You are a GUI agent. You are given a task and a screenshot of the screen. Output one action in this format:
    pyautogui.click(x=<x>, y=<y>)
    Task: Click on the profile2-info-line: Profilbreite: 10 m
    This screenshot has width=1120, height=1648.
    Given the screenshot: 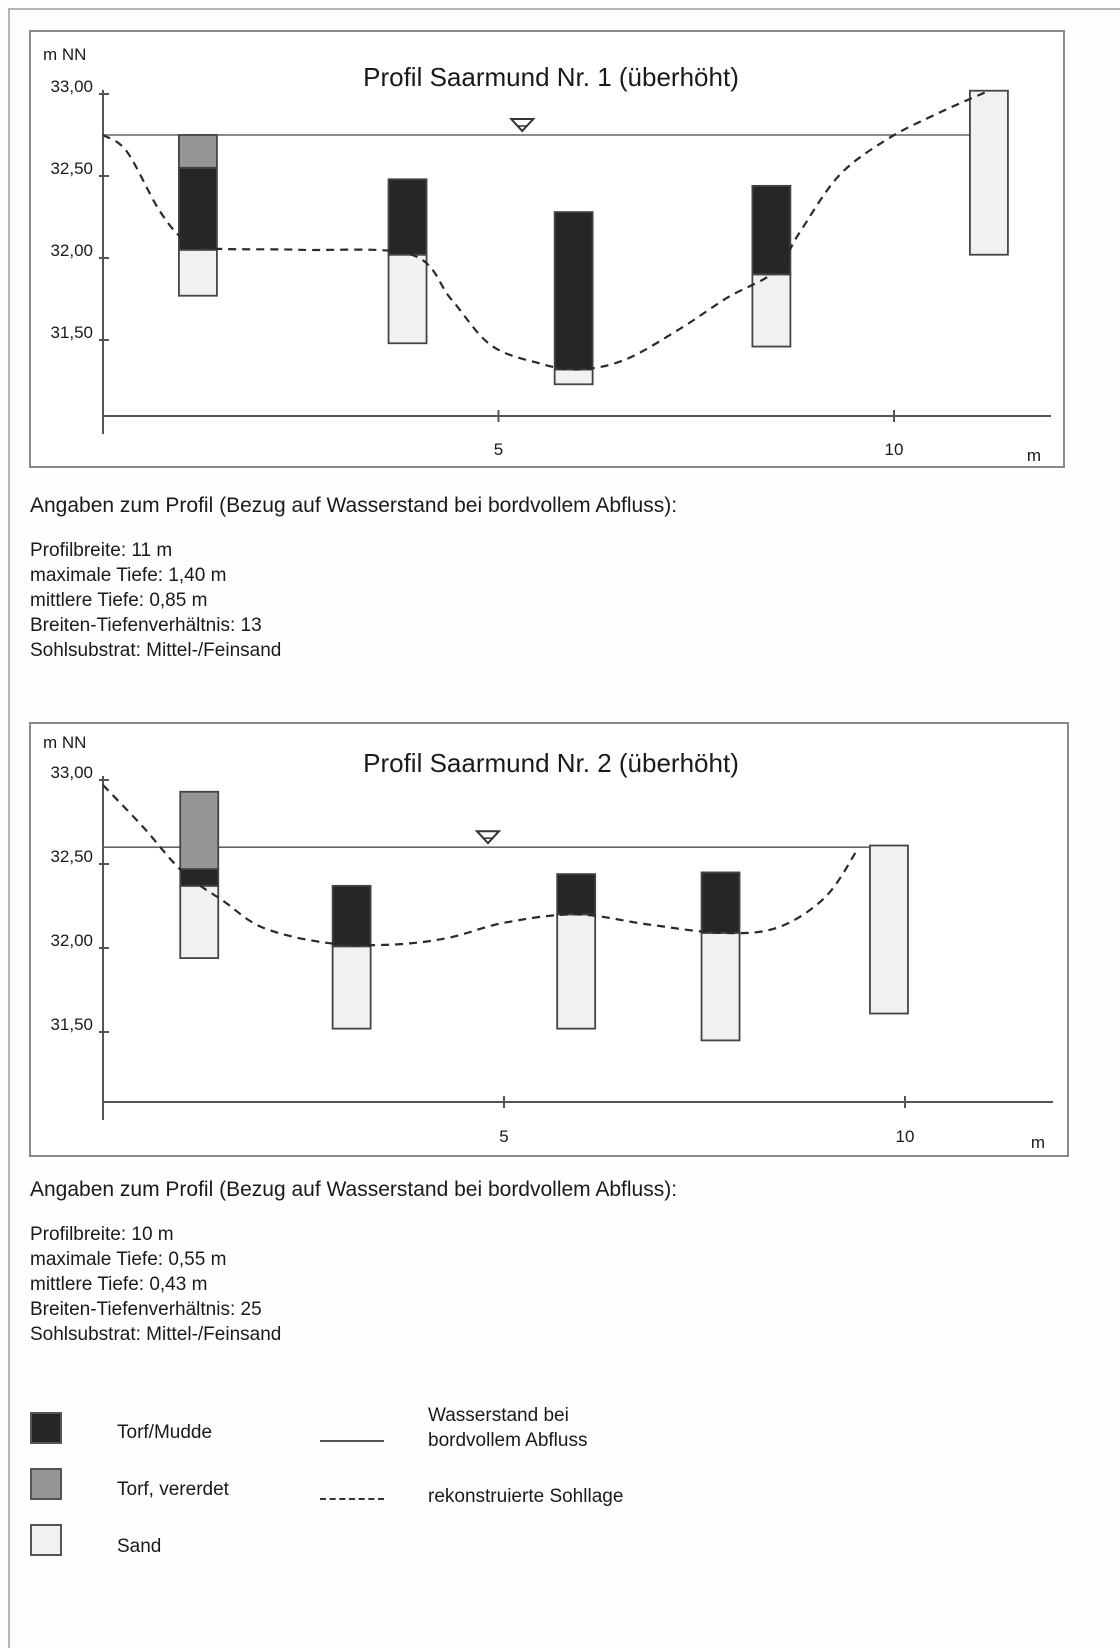 What is the action you would take?
    pyautogui.click(x=102, y=1234)
    